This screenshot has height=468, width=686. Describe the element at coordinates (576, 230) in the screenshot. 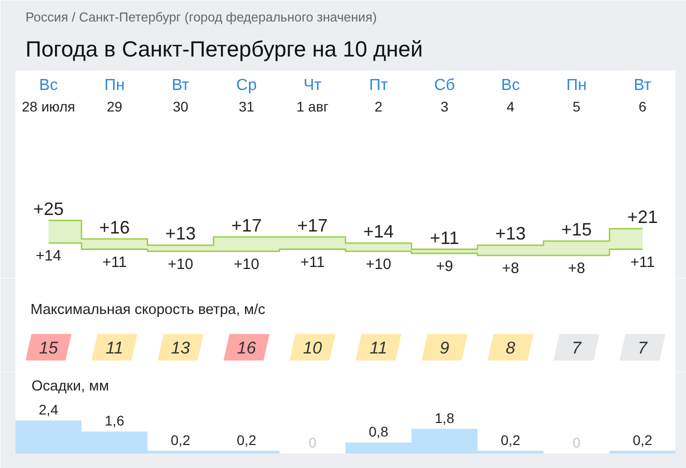

I see `data-label: +15` at that location.